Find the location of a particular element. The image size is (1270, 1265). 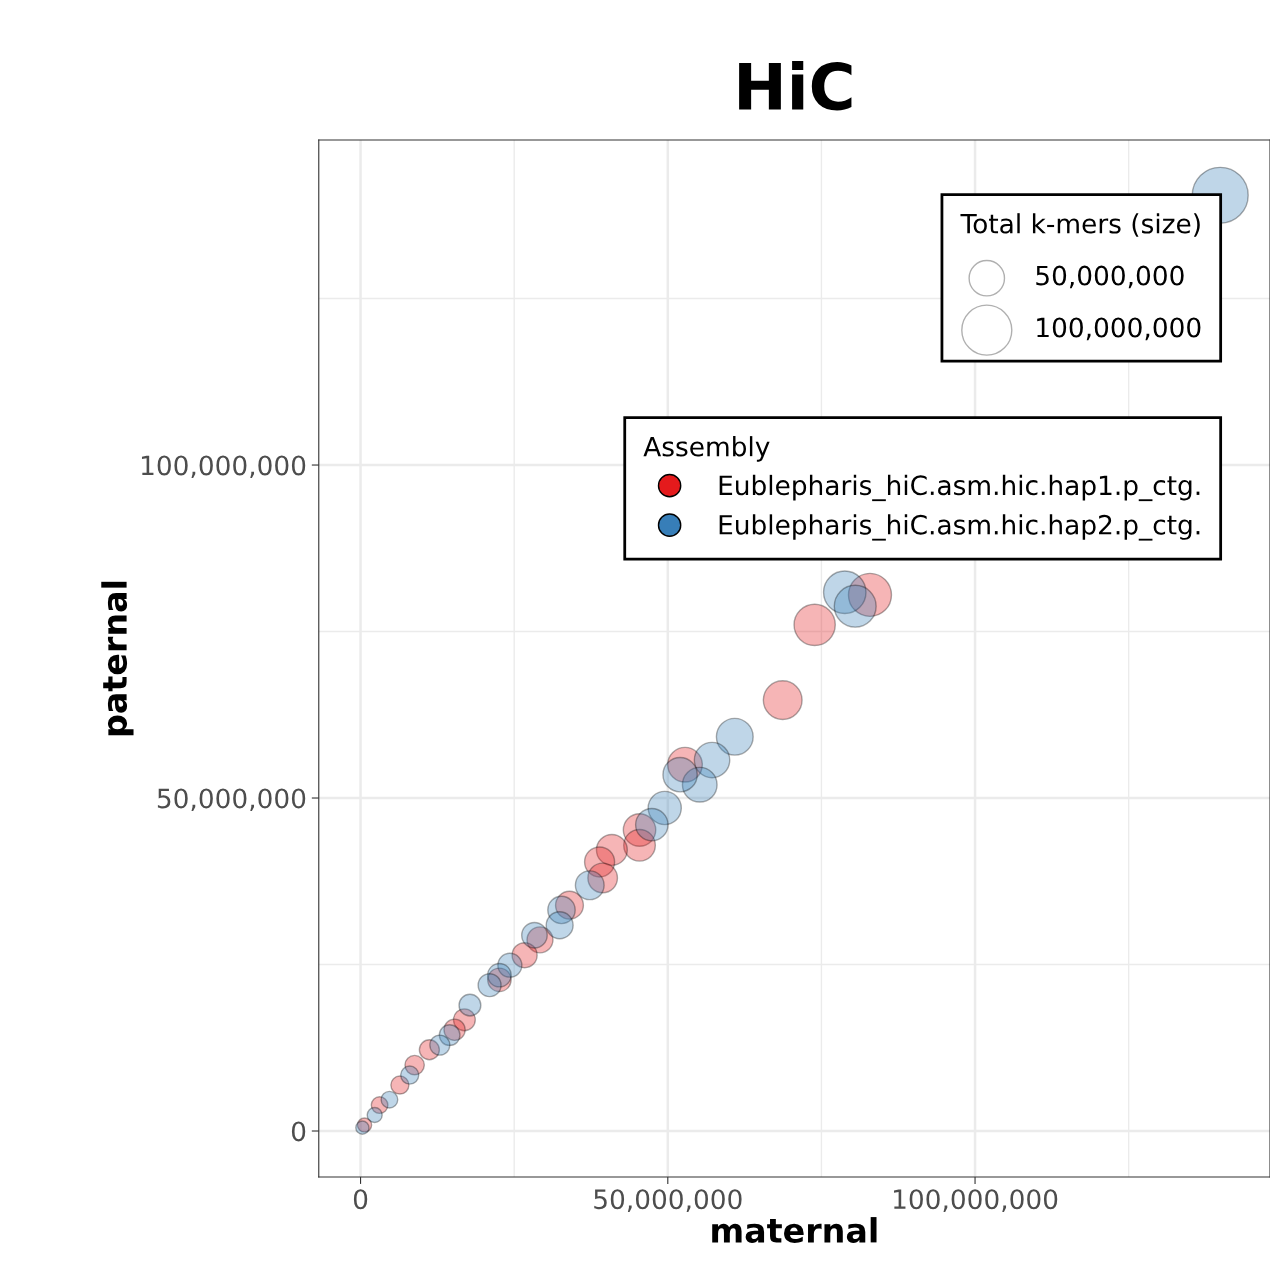

annotation: Total k-mers (size) is located at coordinates (1080, 225).